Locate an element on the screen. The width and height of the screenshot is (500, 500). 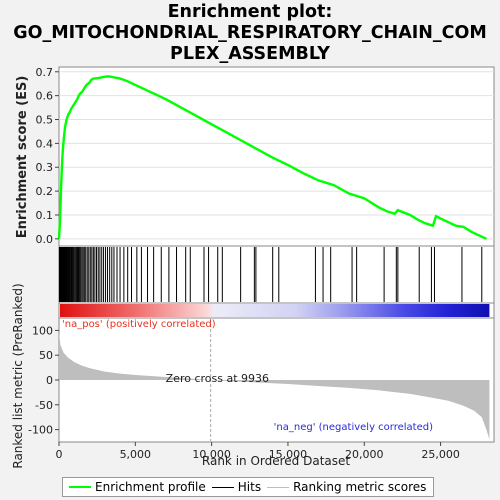
metric-tick-label: -100 is located at coordinates (40, 430).